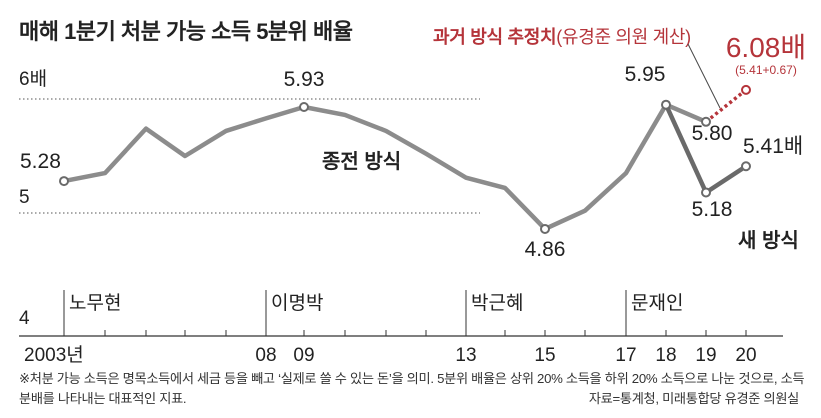  I want to click on chart-title: 매해 1분기 처분 가능 소득 5분위 배율, so click(186, 31).